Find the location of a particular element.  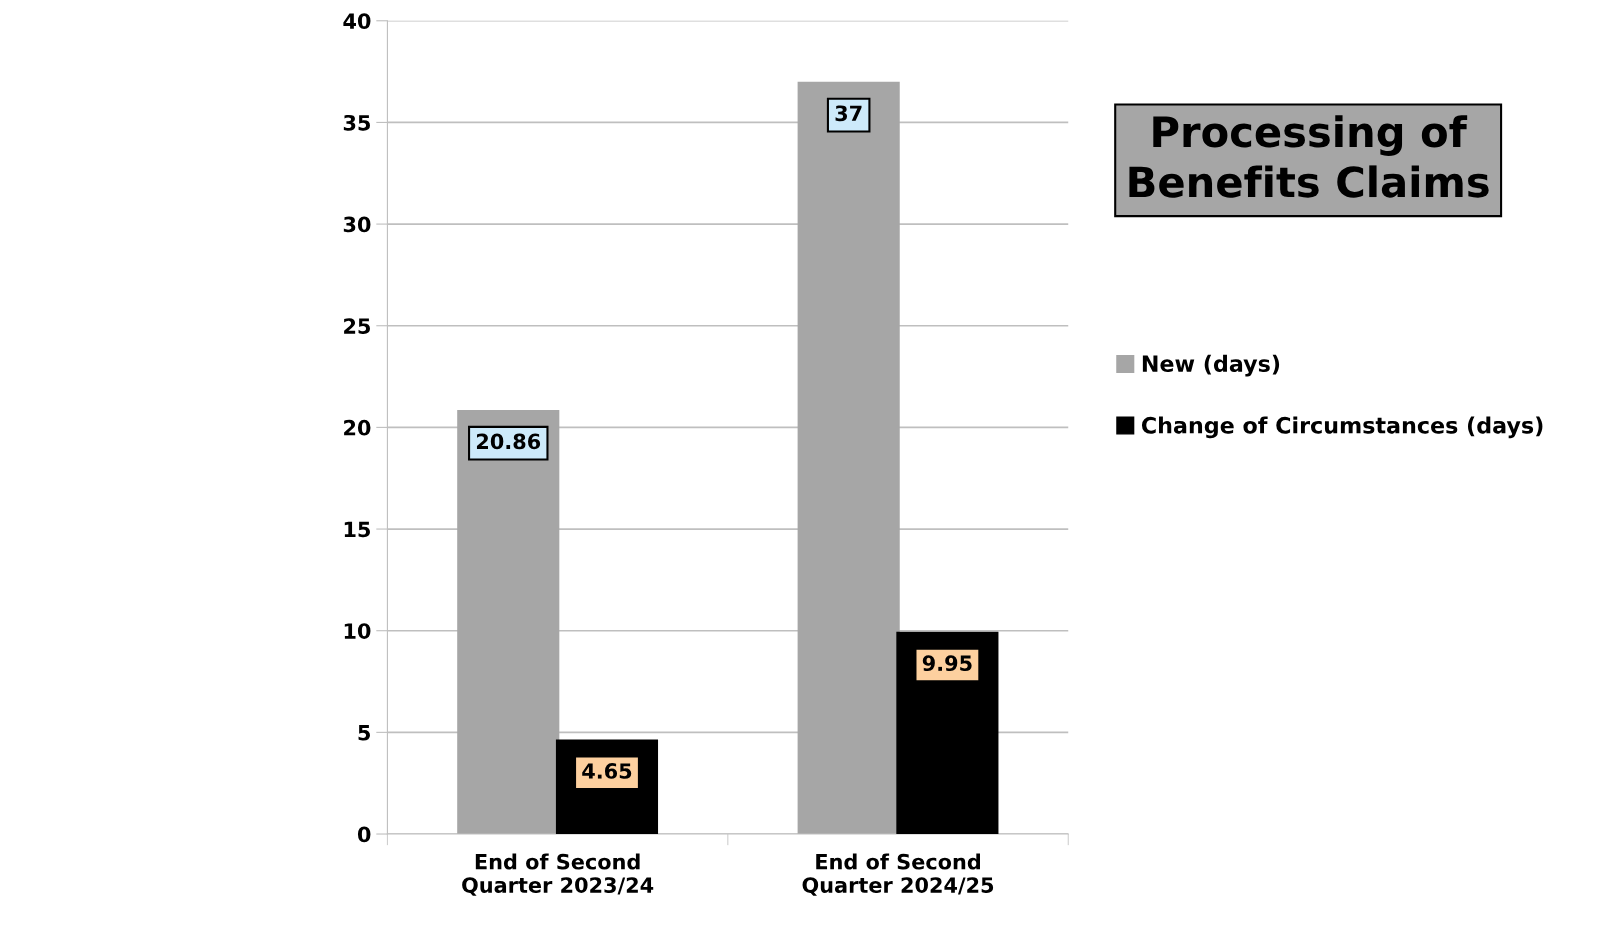

y-tick-label: 35 is located at coordinates (356, 122).